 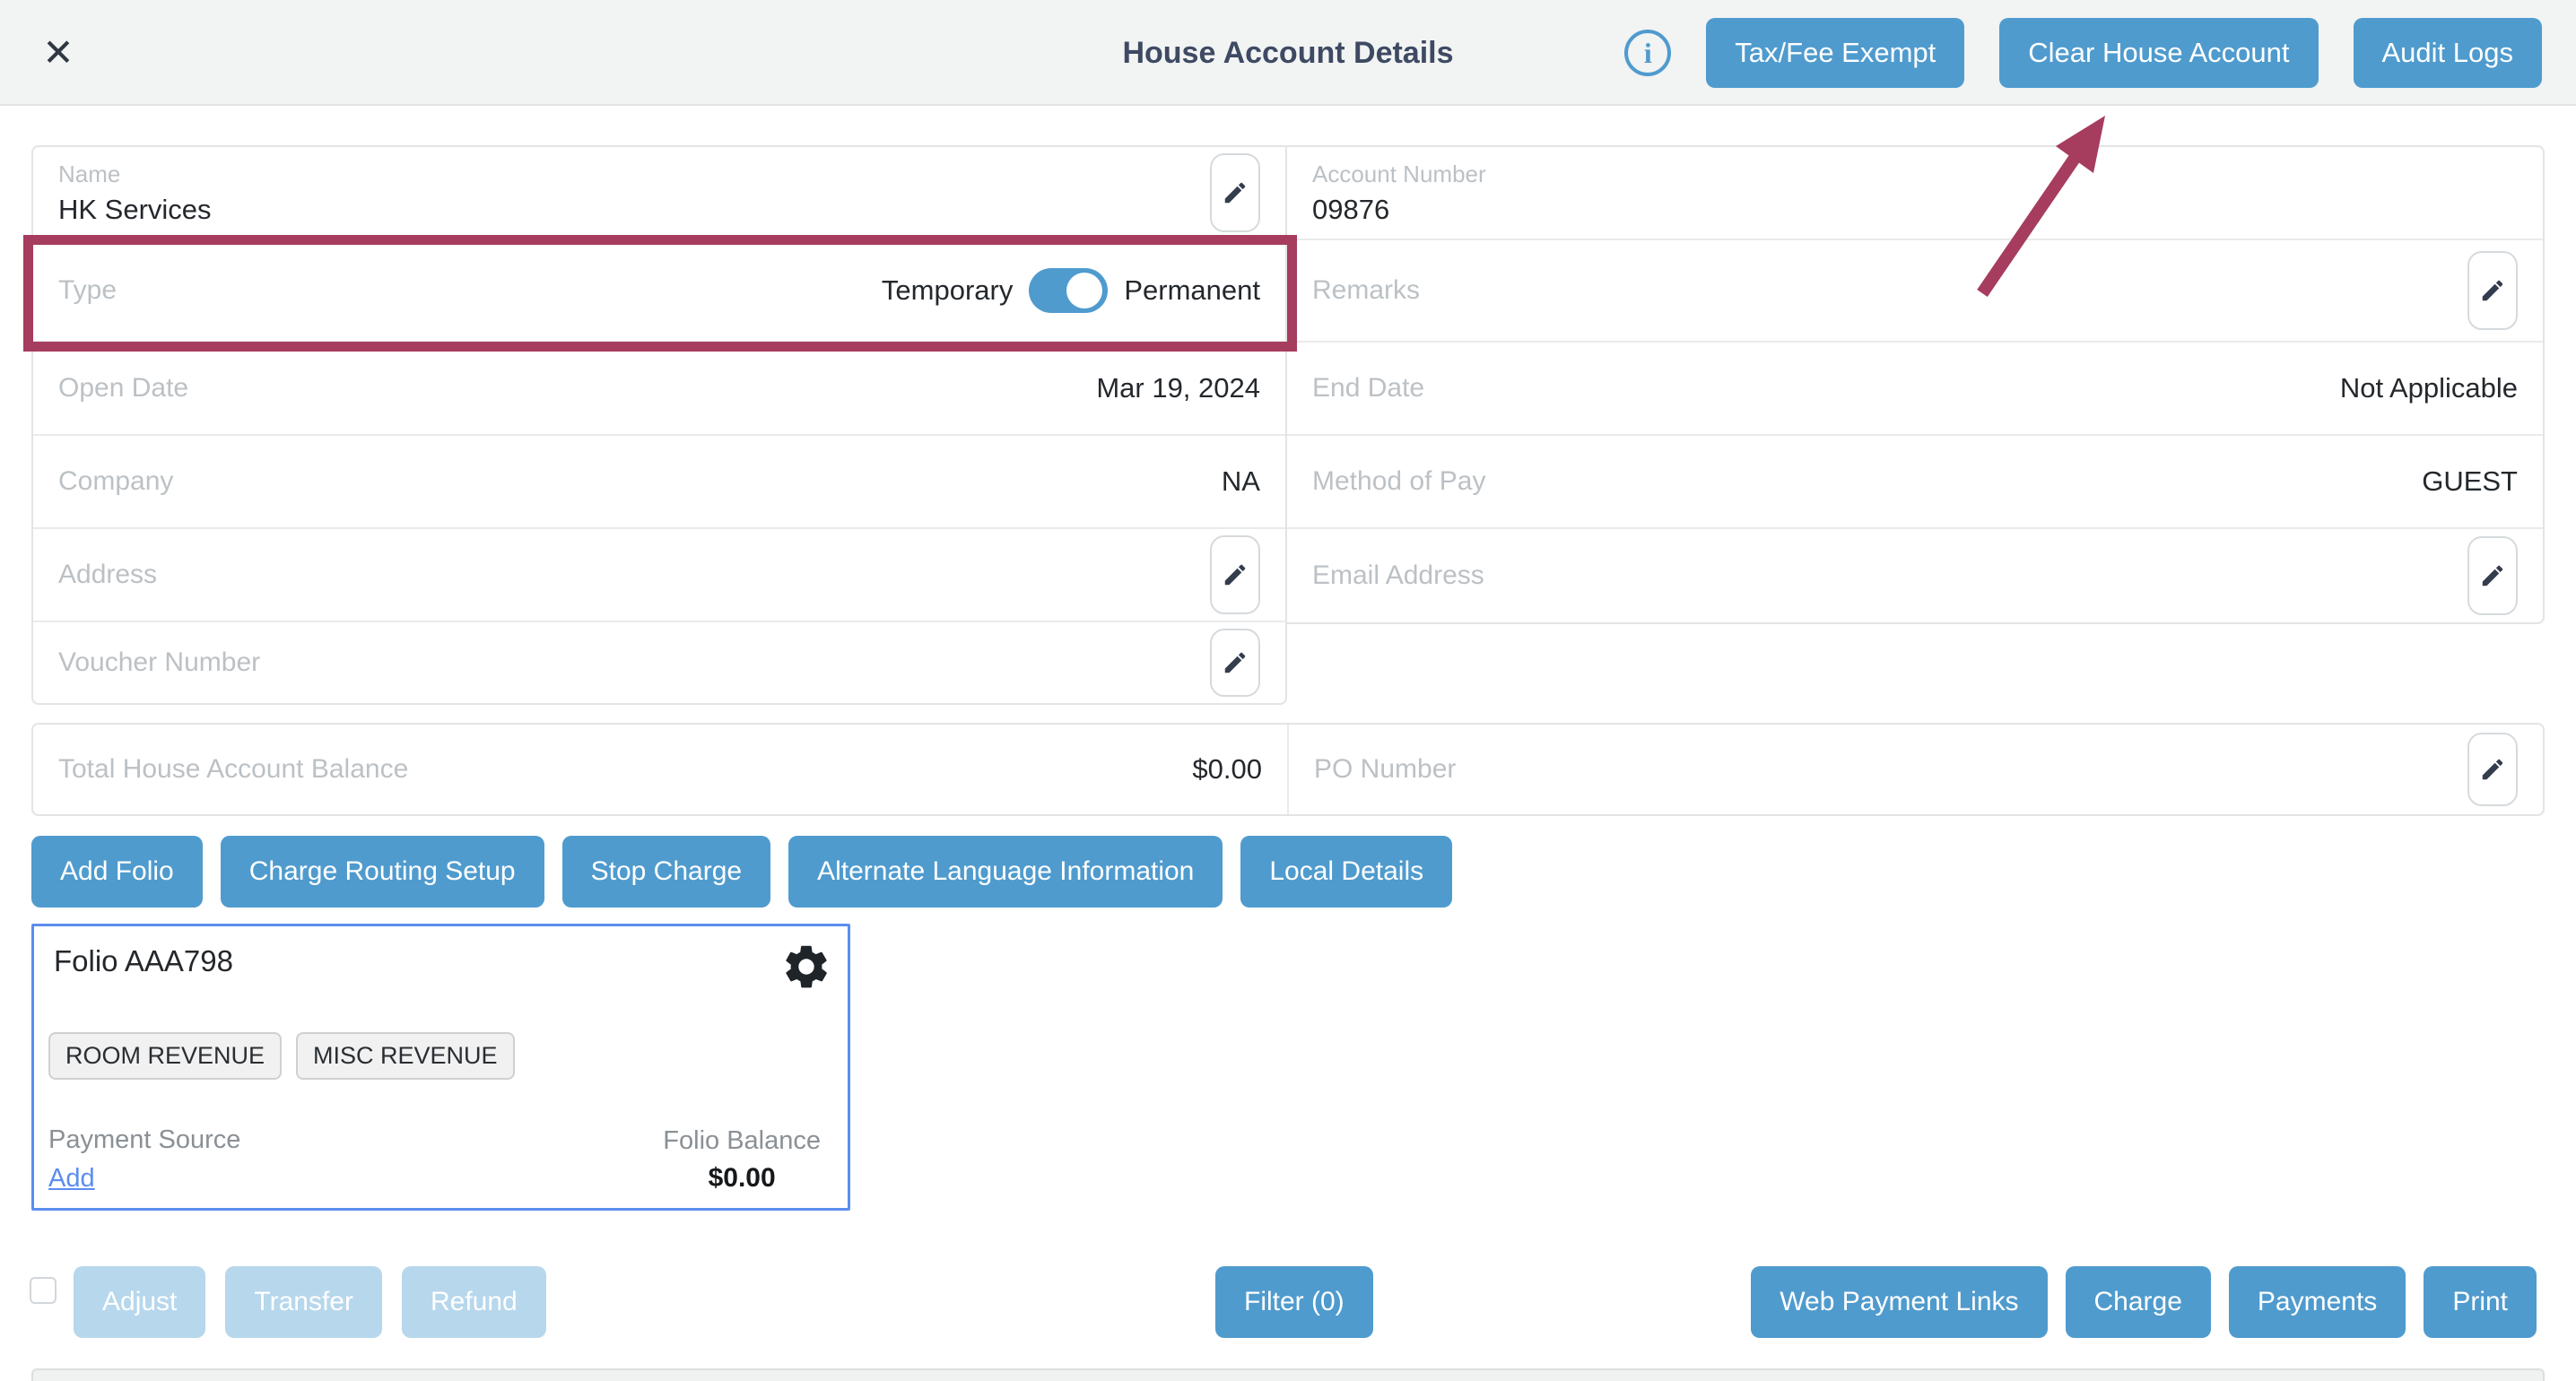 I want to click on method-of-pay-row: Method of Pay GUEST, so click(x=1915, y=482).